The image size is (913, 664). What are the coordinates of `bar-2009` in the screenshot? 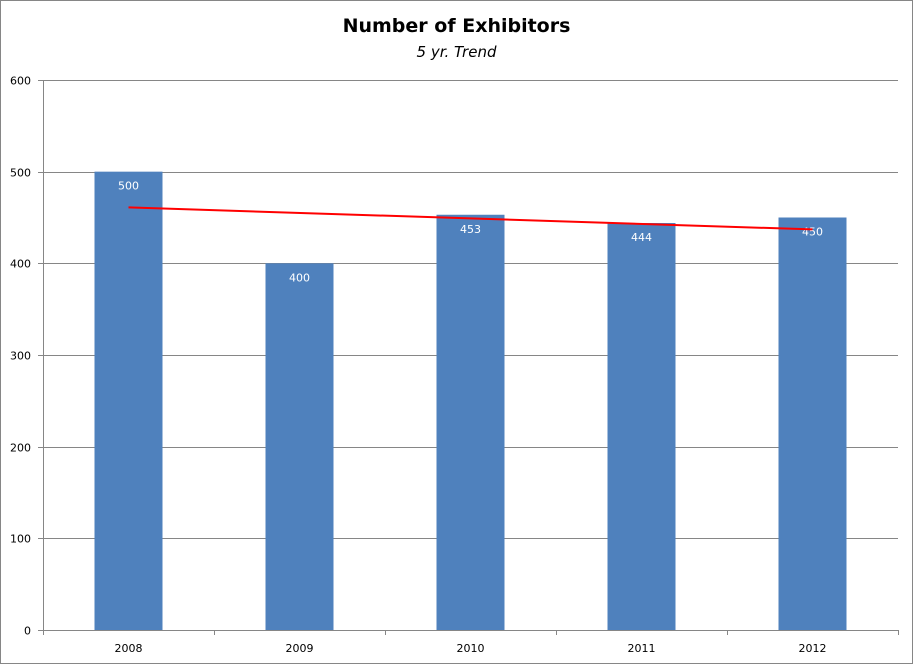 It's located at (299, 446).